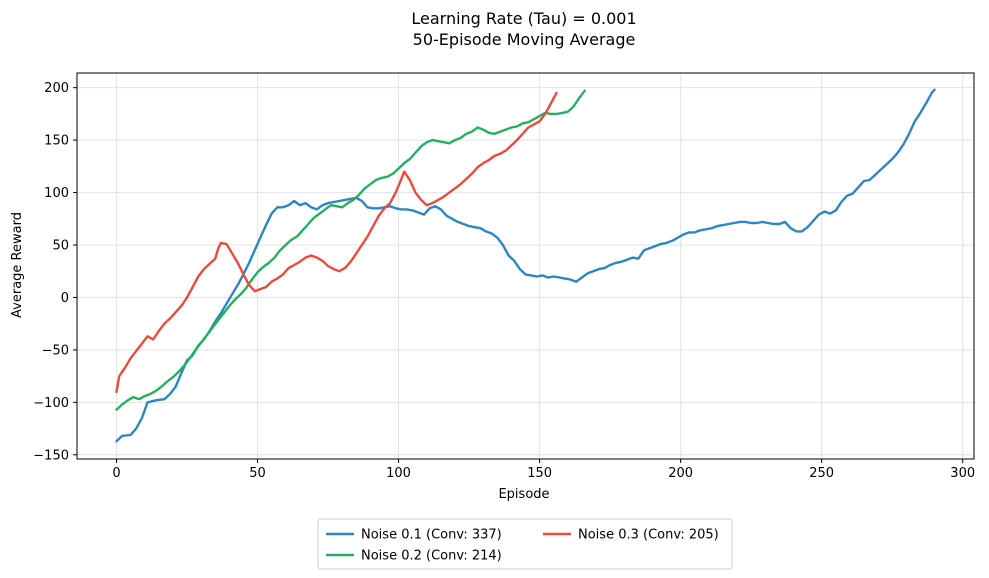 The width and height of the screenshot is (989, 578). I want to click on y-tick-label: 100, so click(56, 193).